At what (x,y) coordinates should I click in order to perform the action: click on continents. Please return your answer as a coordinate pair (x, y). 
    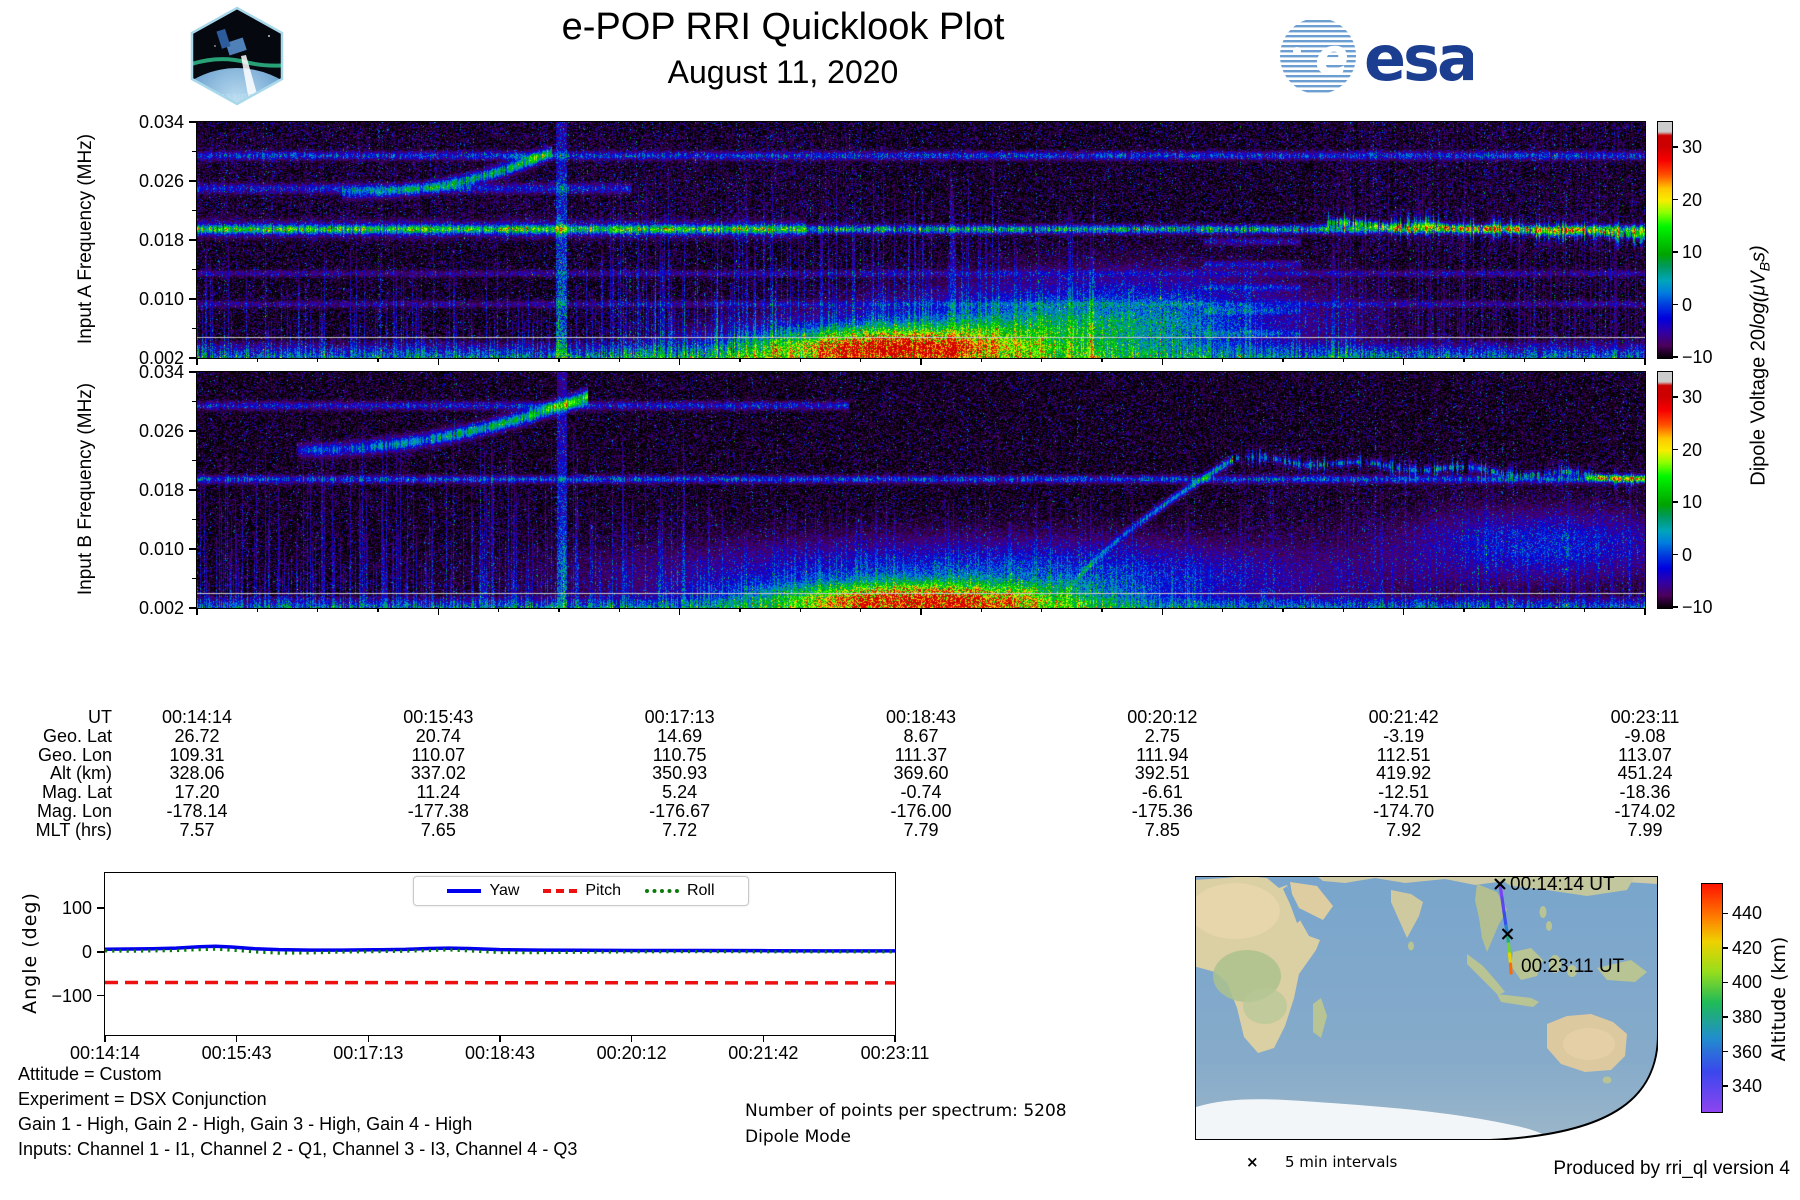
    Looking at the image, I should click on (1426, 1008).